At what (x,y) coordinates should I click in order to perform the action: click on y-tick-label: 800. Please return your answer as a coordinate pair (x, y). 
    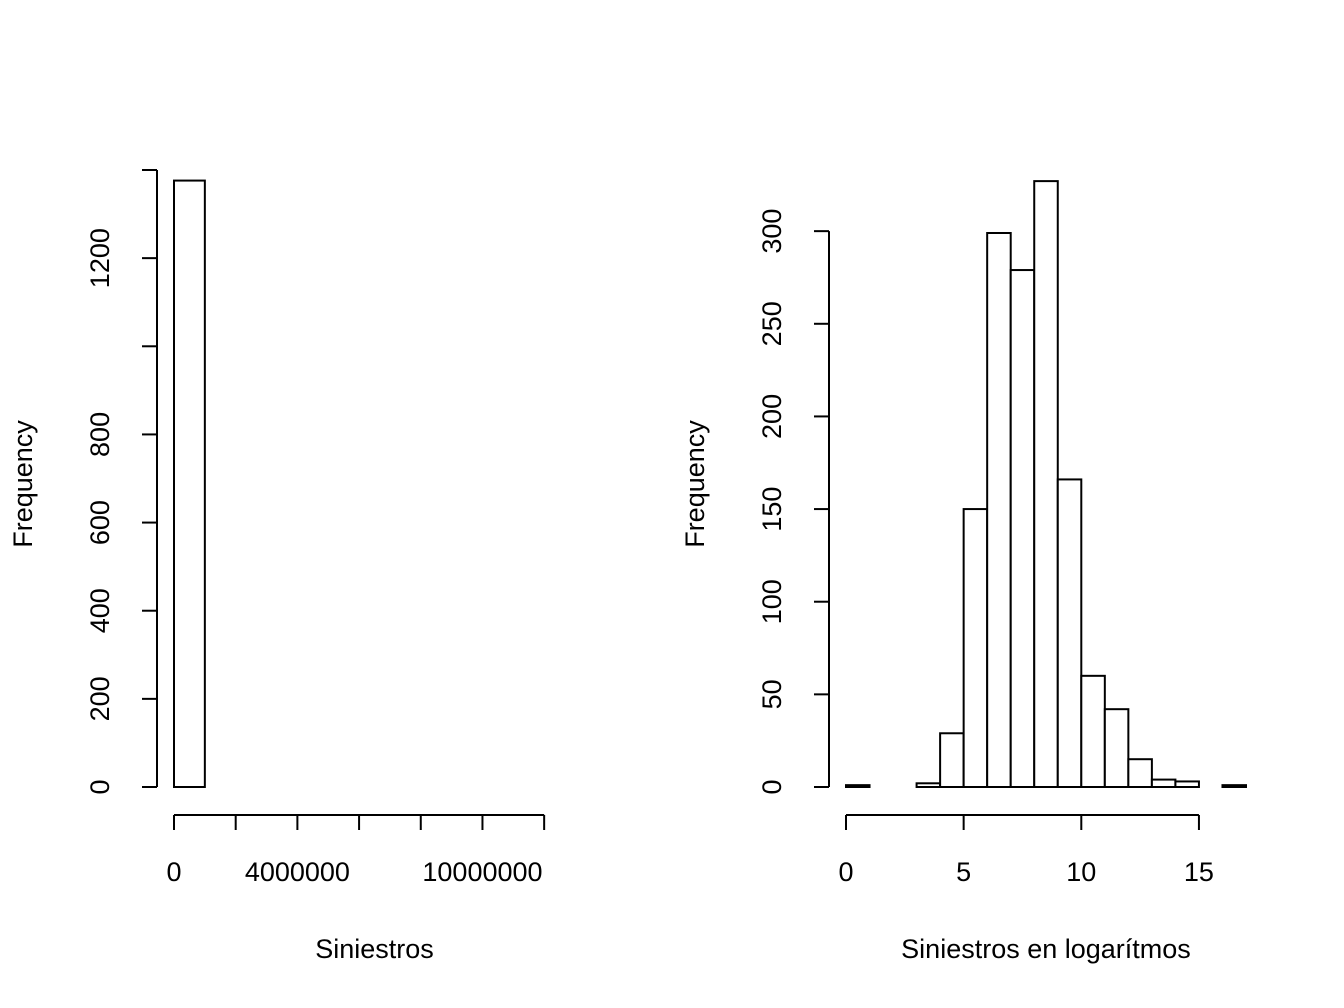
    Looking at the image, I should click on (100, 434).